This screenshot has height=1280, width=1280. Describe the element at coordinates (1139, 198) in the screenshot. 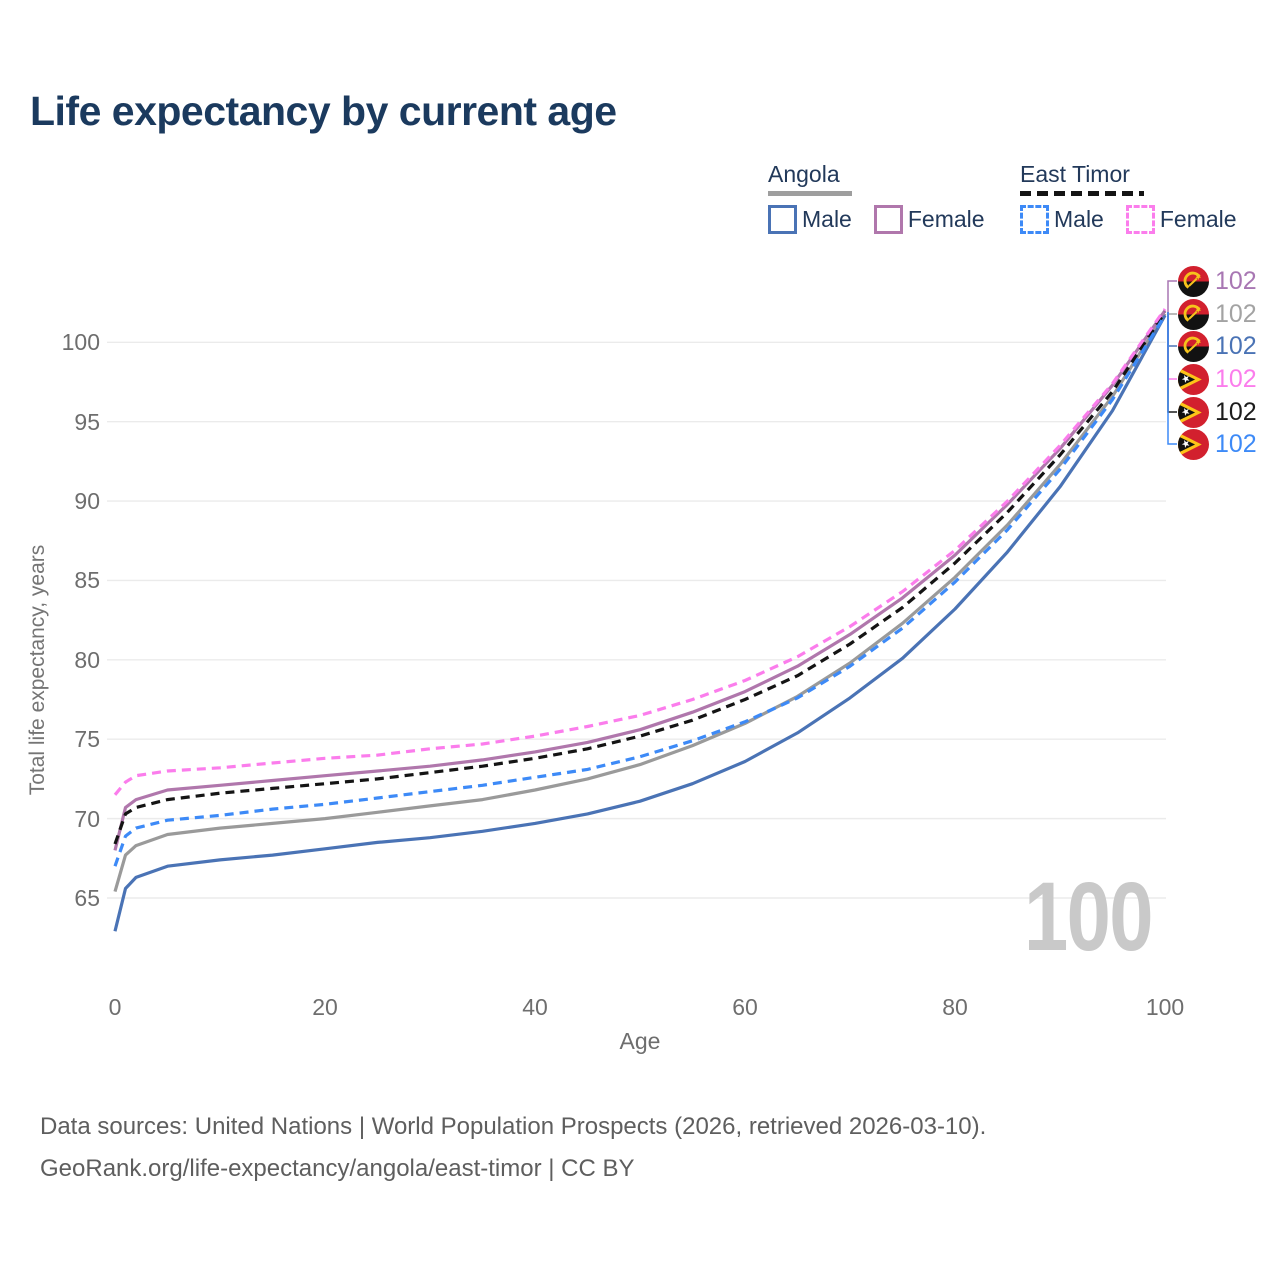

I see `legend-group-east-timor: East Timor Male Female` at that location.